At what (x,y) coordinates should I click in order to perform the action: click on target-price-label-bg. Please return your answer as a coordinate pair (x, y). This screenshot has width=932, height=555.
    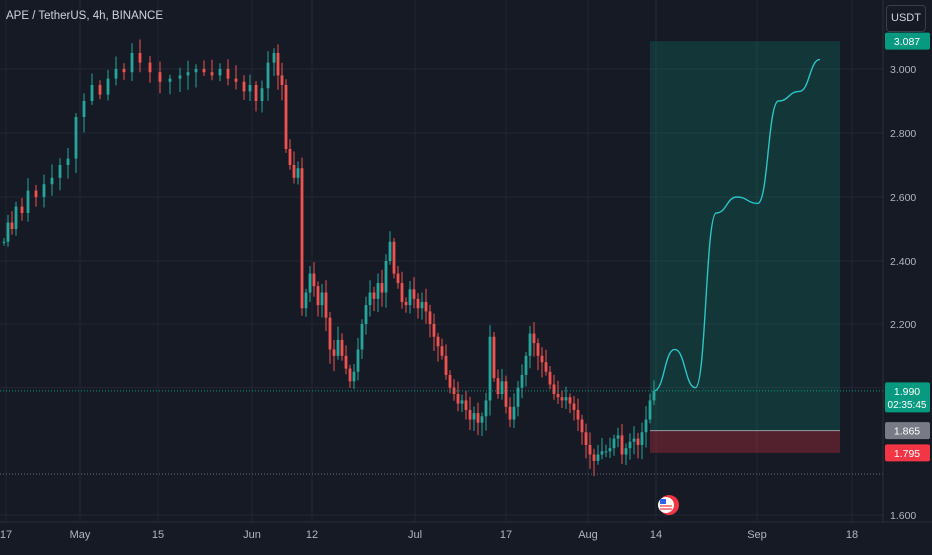
    Looking at the image, I should click on (907, 41).